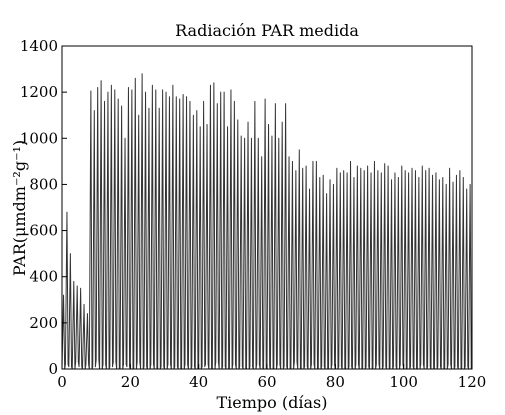 The width and height of the screenshot is (505, 415). I want to click on y-axis-label: PAR(μmdm⁻²g⁻¹), so click(19, 208).